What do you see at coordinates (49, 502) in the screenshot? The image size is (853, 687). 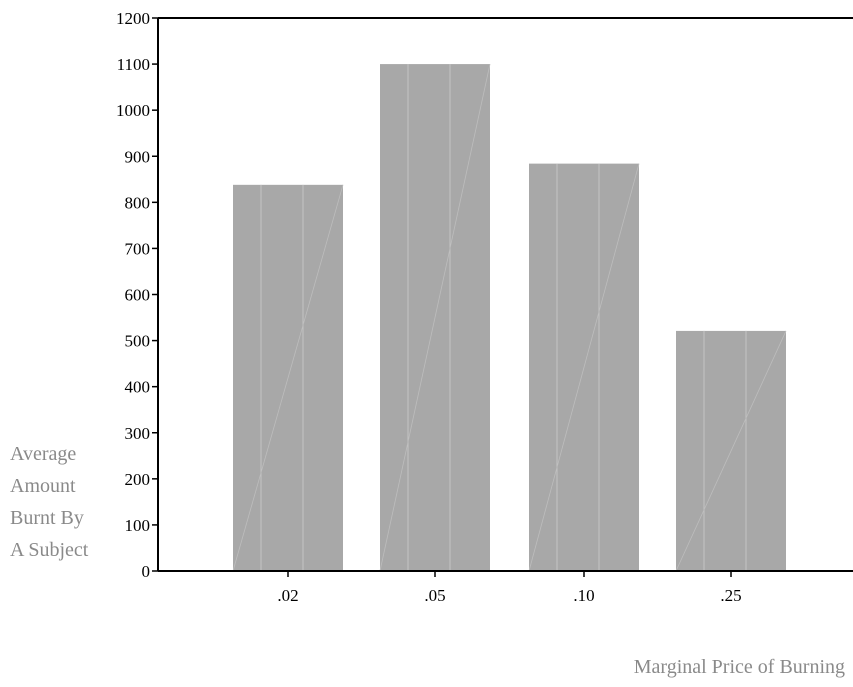 I see `y-axis-title: Average Amount Burnt By A Subject` at bounding box center [49, 502].